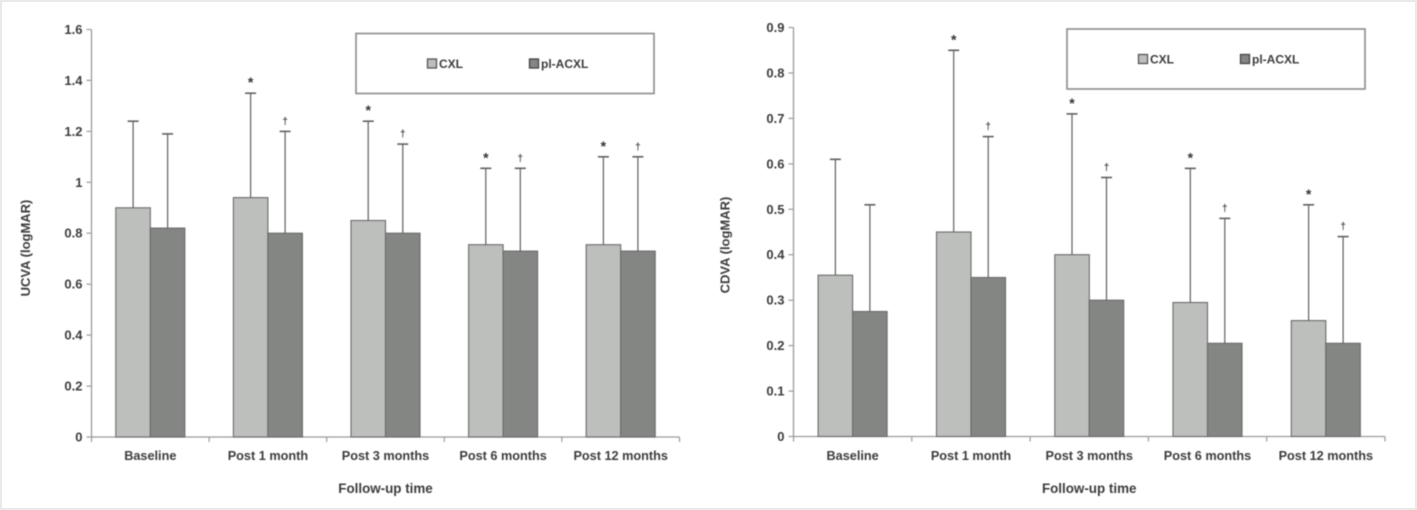  Describe the element at coordinates (775, 391) in the screenshot. I see `svg-text: 0.1` at that location.